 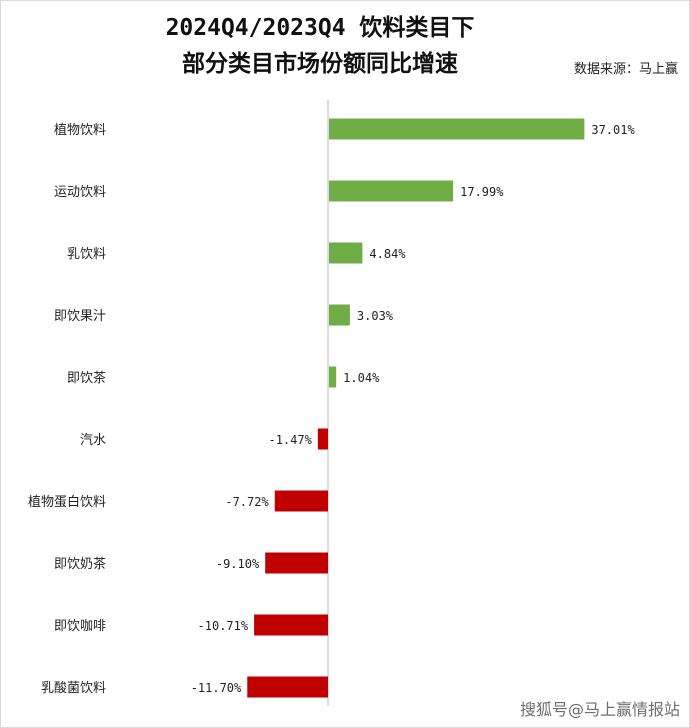 What do you see at coordinates (247, 502) in the screenshot?
I see `data-label: -7.72%` at bounding box center [247, 502].